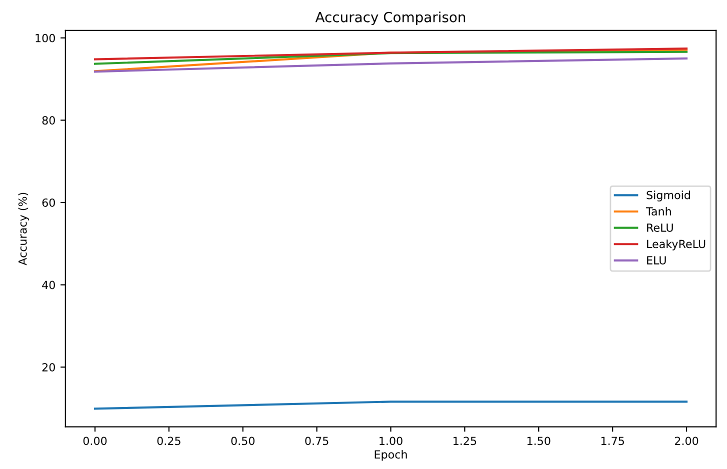 This screenshot has width=727, height=469. I want to click on x-tick-label: 1.00, so click(391, 441).